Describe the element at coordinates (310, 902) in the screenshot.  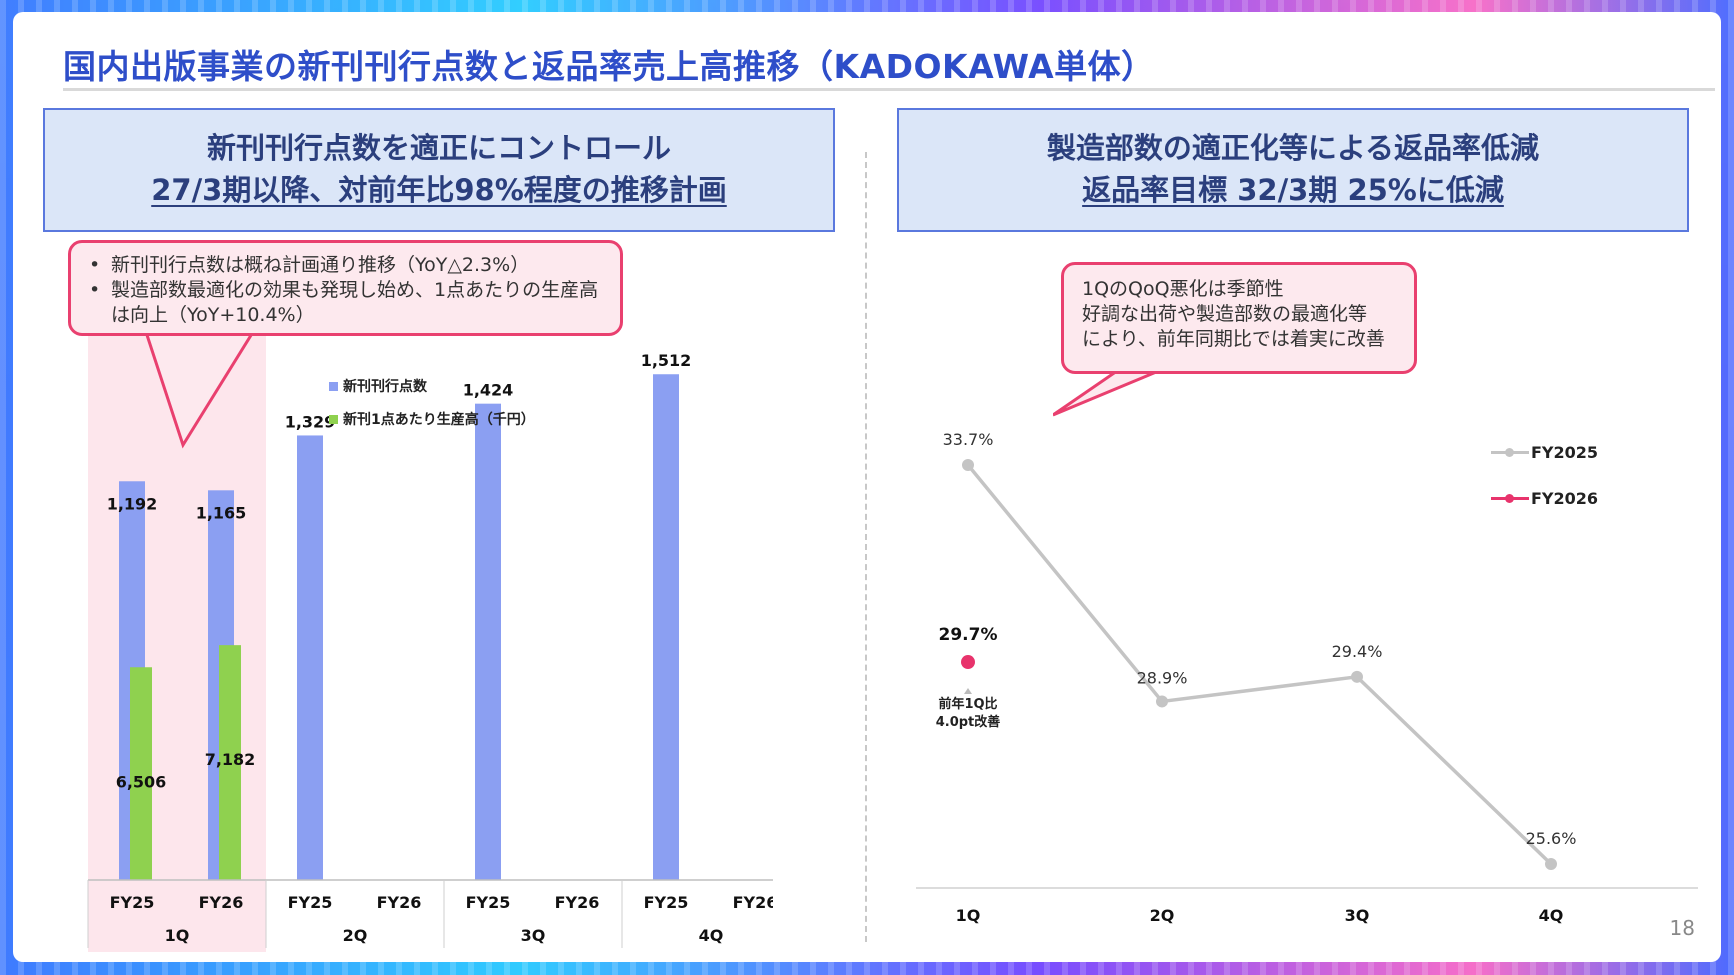
I see `category-tick-2Q-FY25: FY25` at that location.